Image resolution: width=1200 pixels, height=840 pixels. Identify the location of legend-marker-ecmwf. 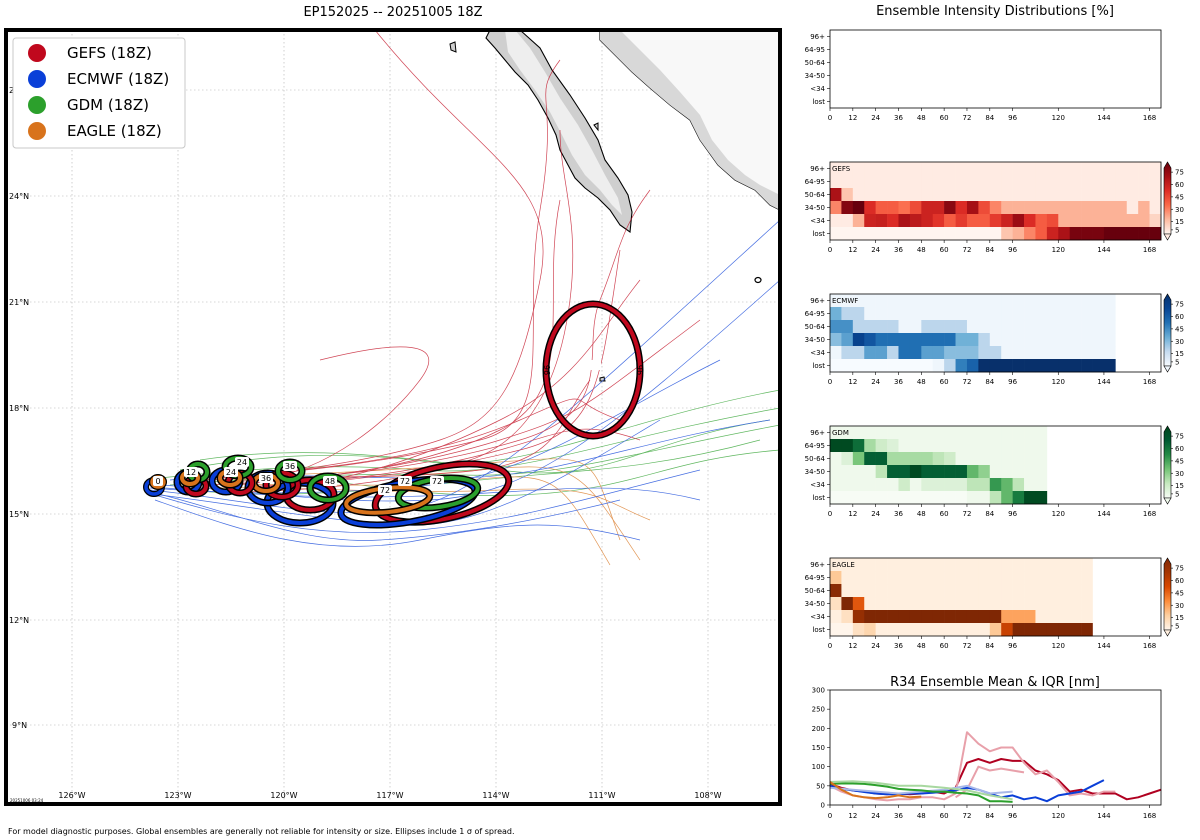
(37, 79).